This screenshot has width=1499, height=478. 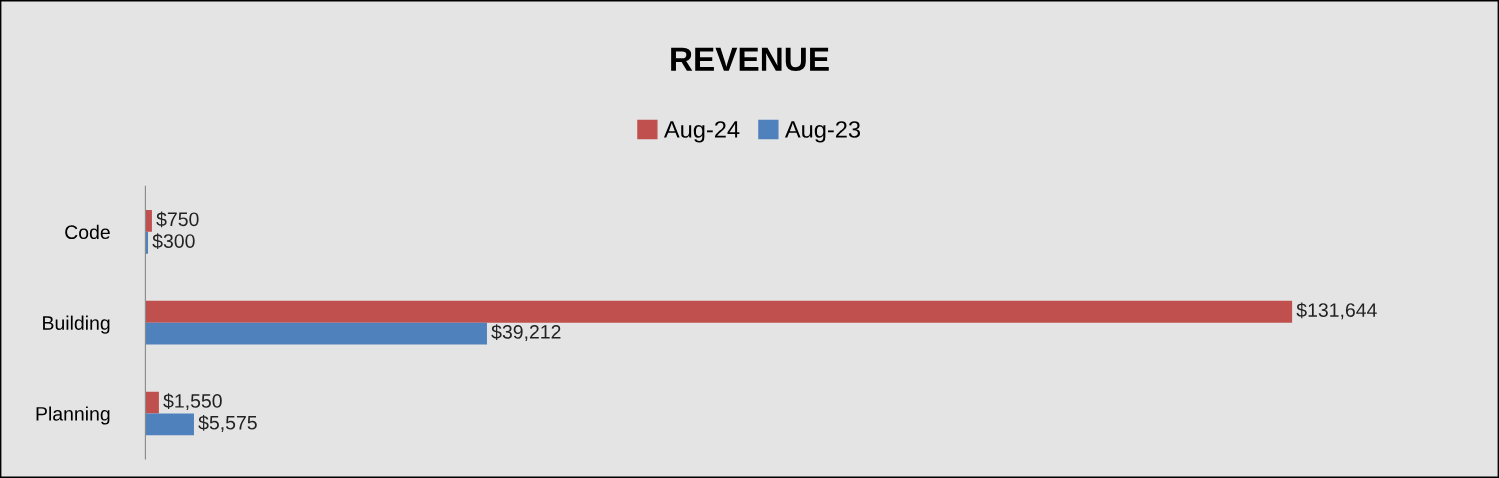 I want to click on data-label: $1,550, so click(x=192, y=402).